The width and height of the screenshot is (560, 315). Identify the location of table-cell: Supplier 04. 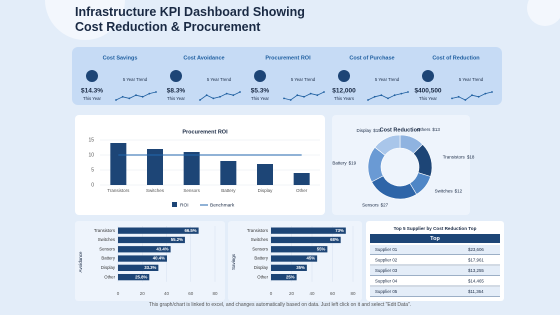
(386, 281).